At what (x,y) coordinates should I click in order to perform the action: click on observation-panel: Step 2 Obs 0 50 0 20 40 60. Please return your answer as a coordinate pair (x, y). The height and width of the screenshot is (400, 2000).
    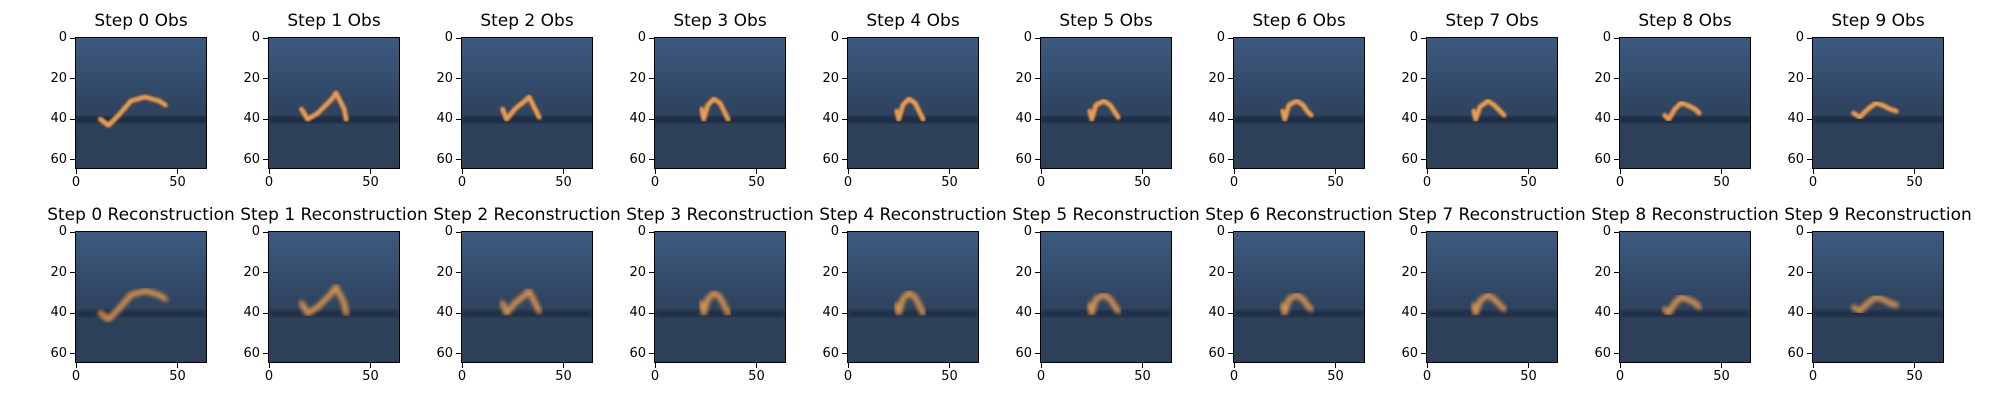
    Looking at the image, I should click on (514, 100).